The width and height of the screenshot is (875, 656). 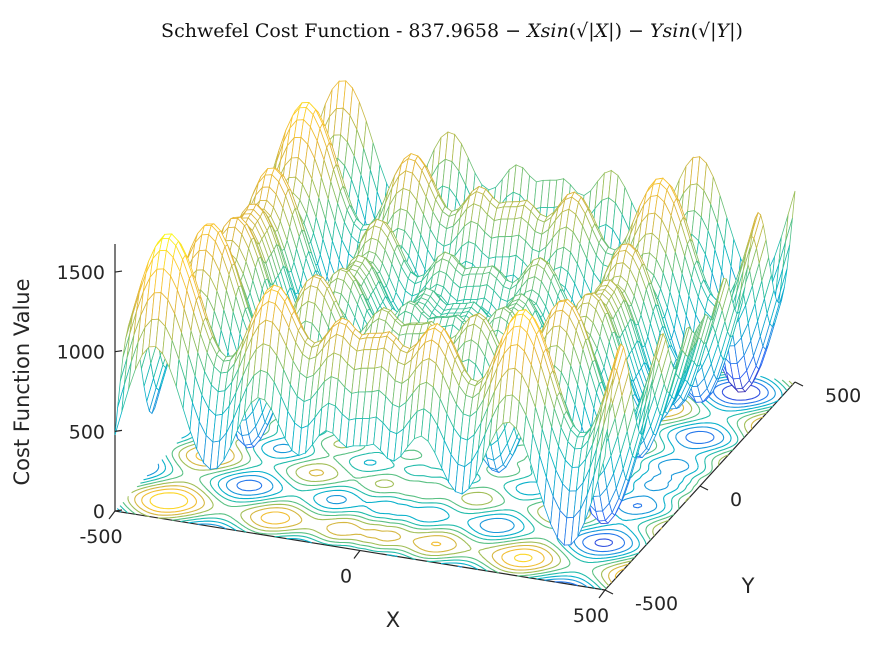 I want to click on title-term2-var: Y, so click(x=657, y=31).